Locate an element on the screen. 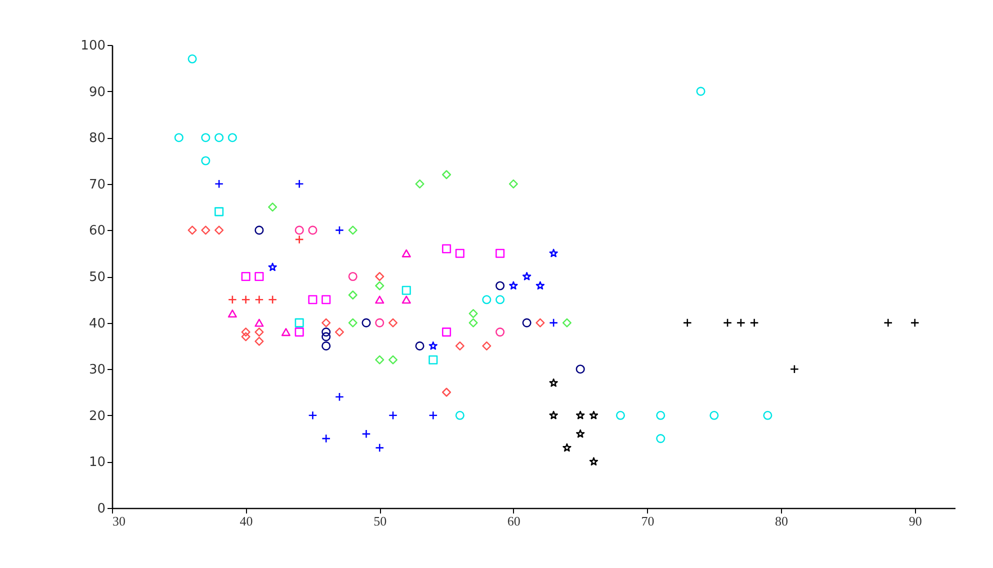 The image size is (993, 568). y-tick-label: 30 is located at coordinates (97, 370).